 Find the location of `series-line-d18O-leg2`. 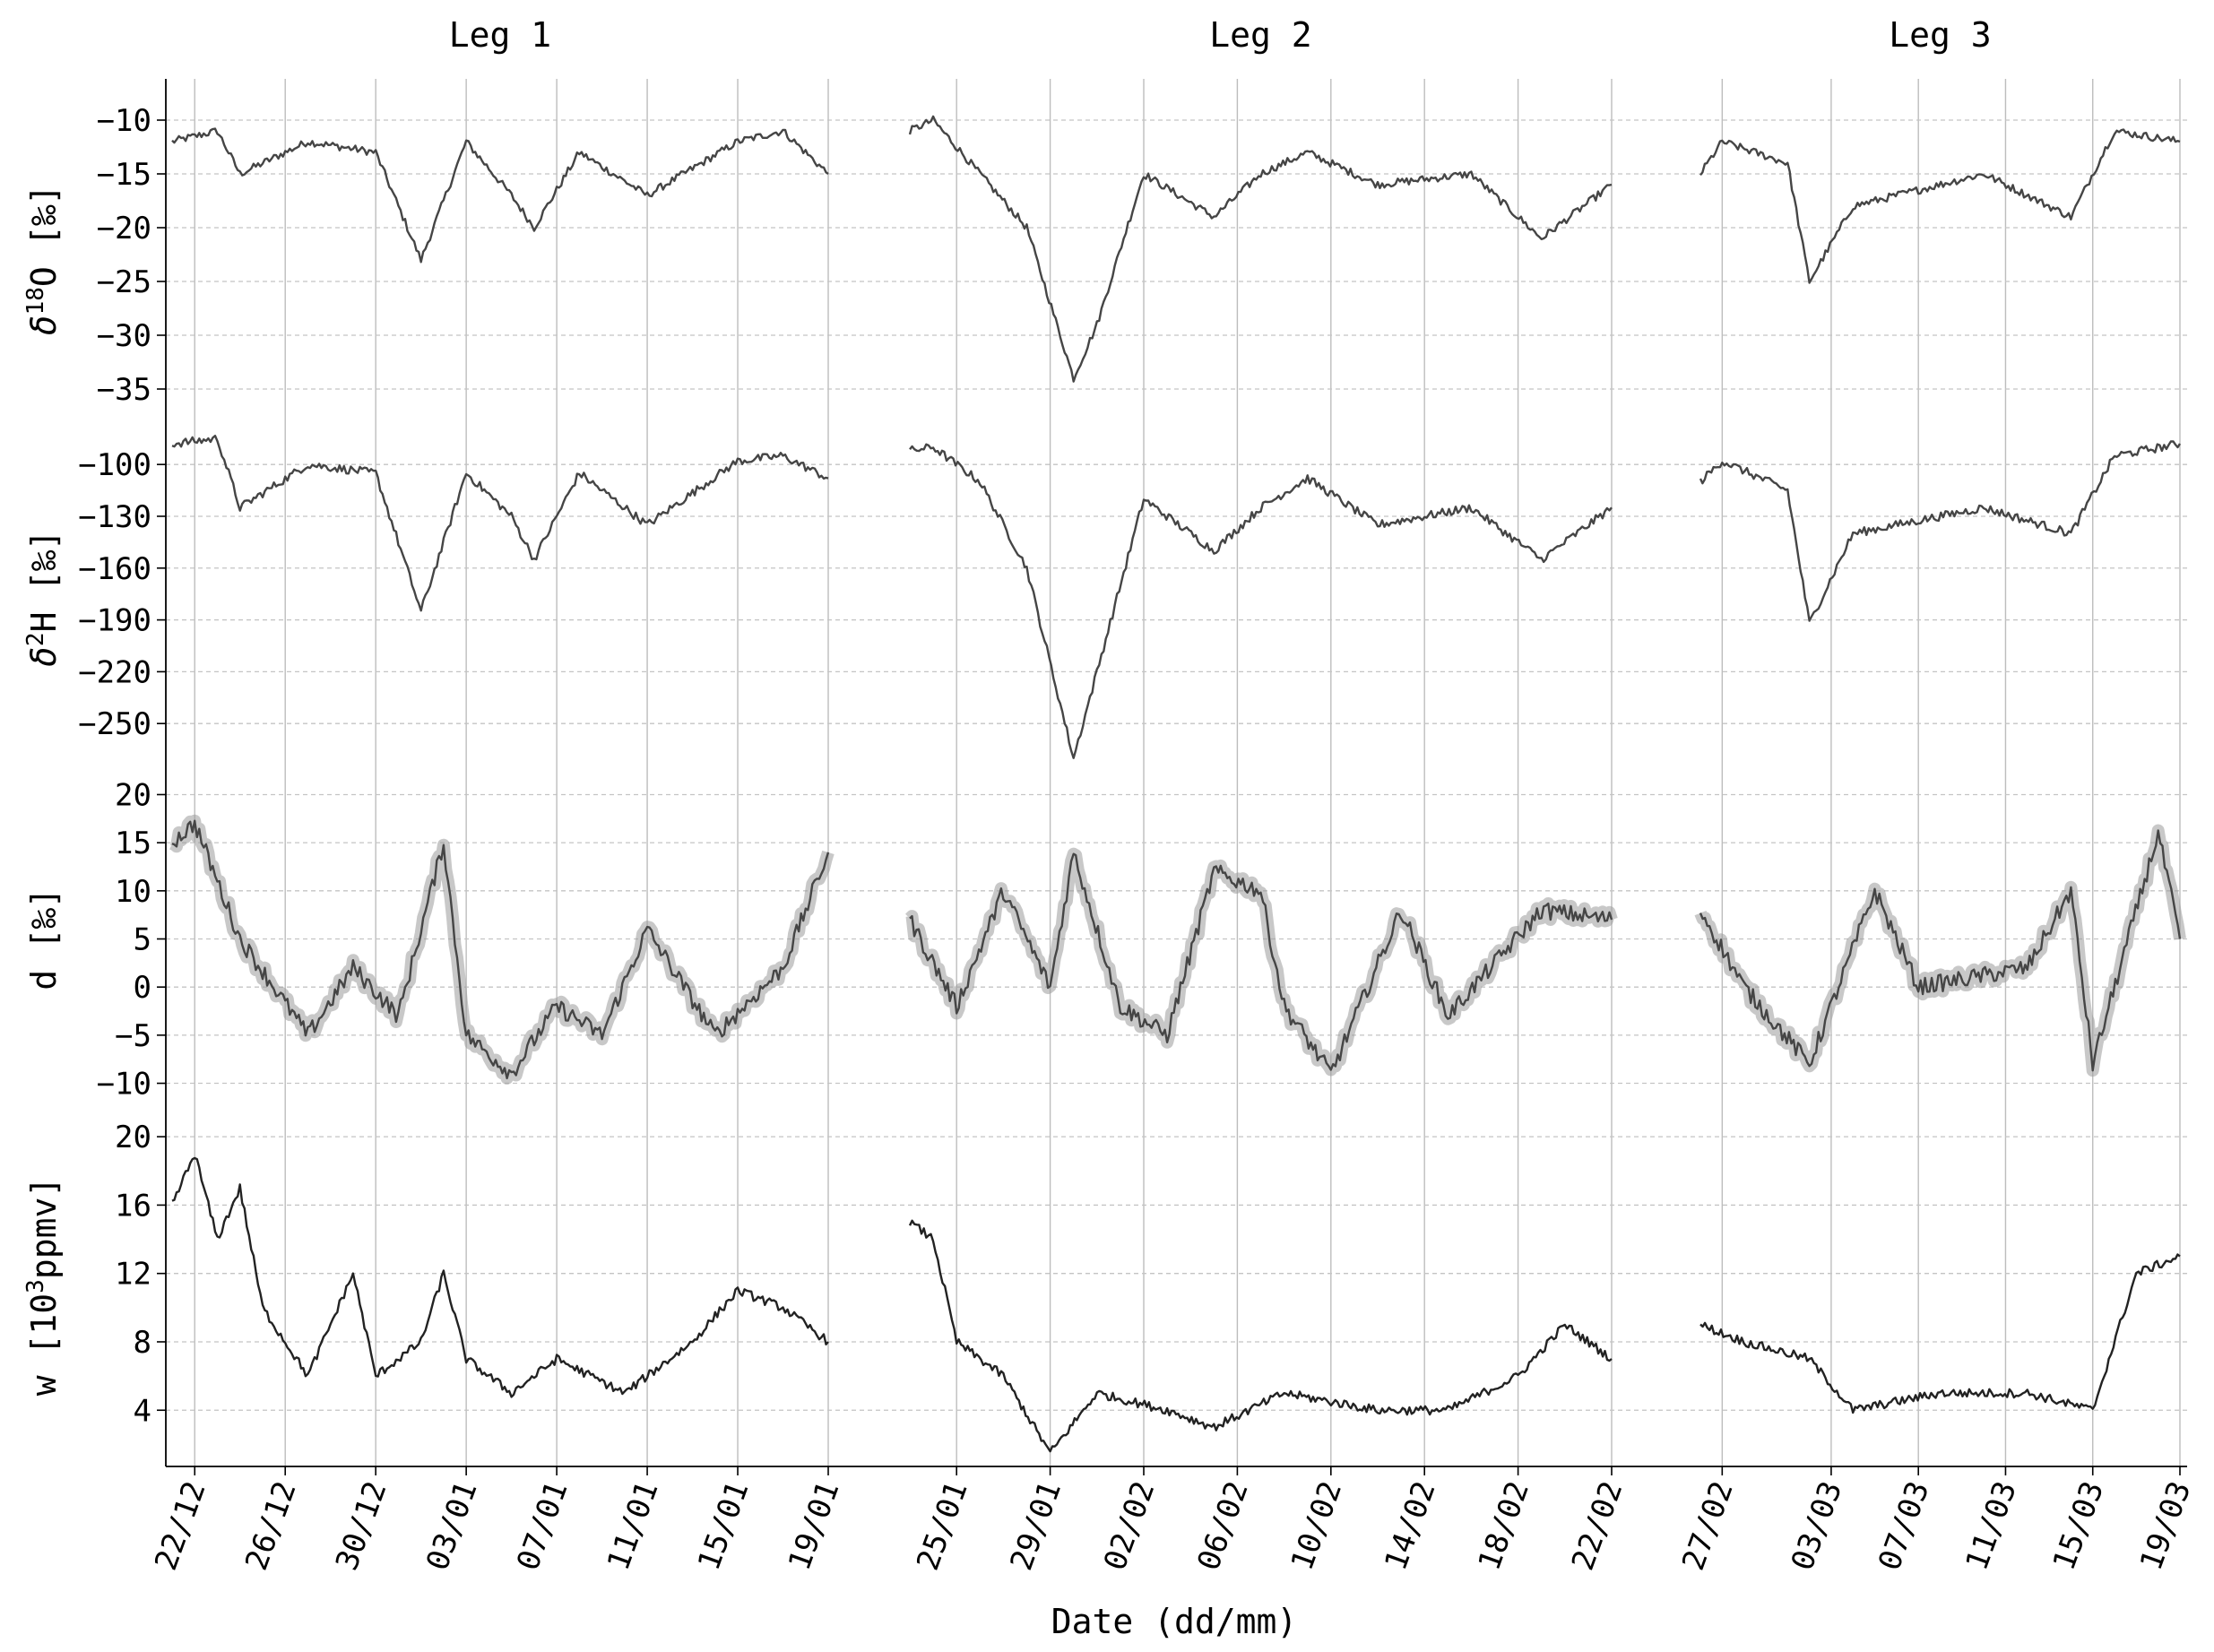

series-line-d18O-leg2 is located at coordinates (1260, 249).